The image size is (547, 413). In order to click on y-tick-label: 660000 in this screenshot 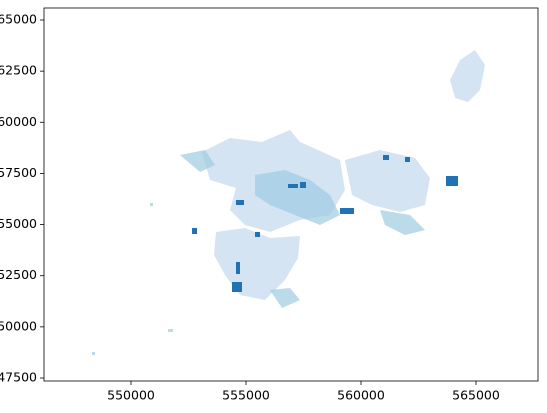, I will do `click(18, 121)`.